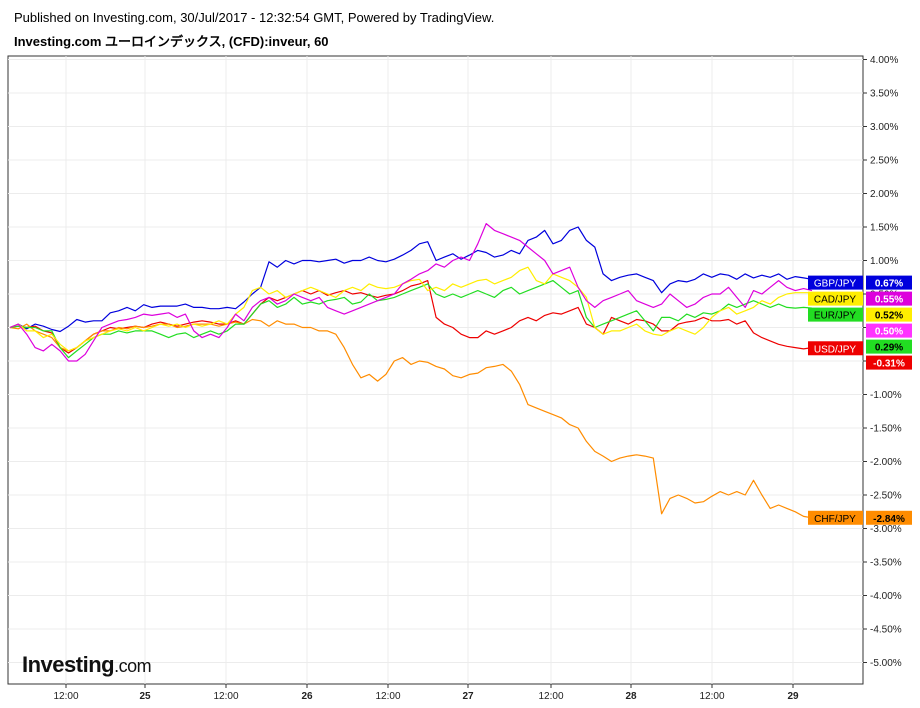 Image resolution: width=920 pixels, height=708 pixels. Describe the element at coordinates (886, 496) in the screenshot. I see `y-tick-label: -2.50%` at that location.